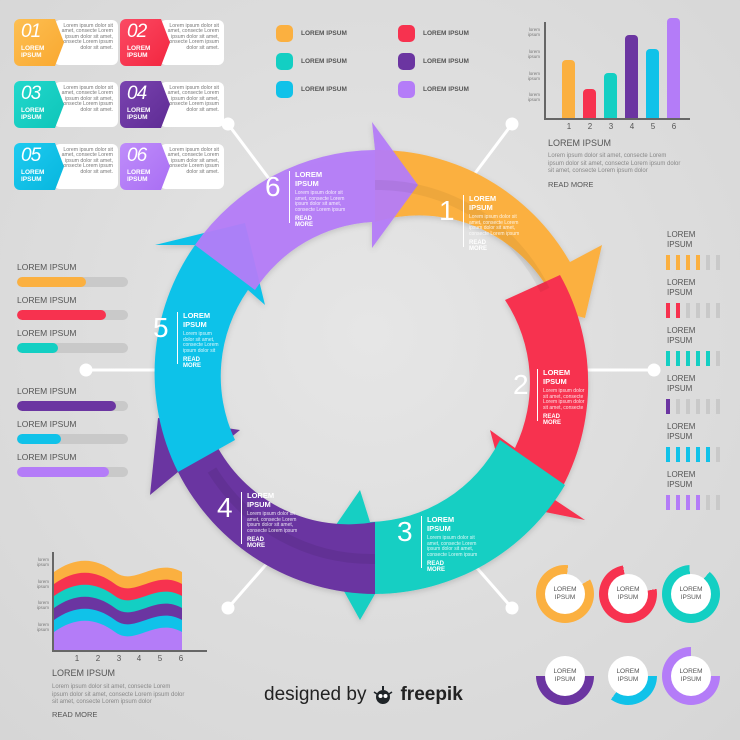 This screenshot has height=740, width=740. Describe the element at coordinates (431, 694) in the screenshot. I see `credit-brand: freepik` at that location.